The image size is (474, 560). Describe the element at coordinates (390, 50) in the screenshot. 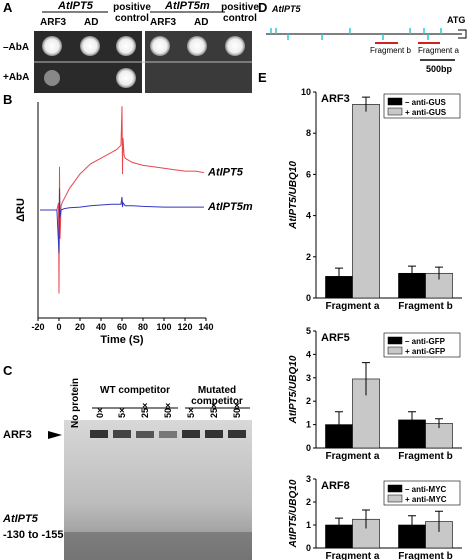

I see `fragment-label: Fragment b` at that location.